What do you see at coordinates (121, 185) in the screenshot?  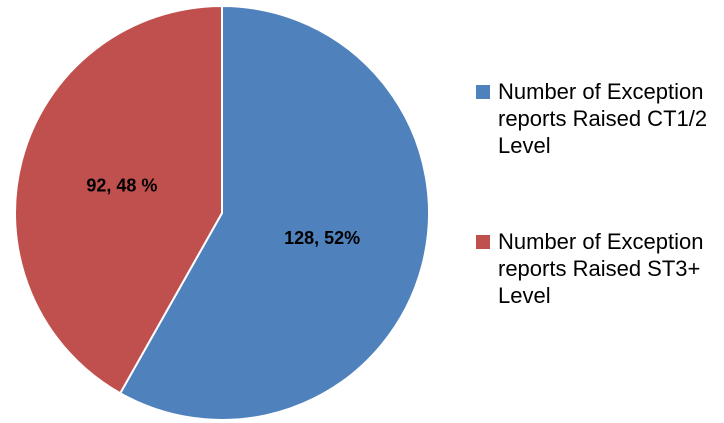 I see `data-label: 92, 48 %` at bounding box center [121, 185].